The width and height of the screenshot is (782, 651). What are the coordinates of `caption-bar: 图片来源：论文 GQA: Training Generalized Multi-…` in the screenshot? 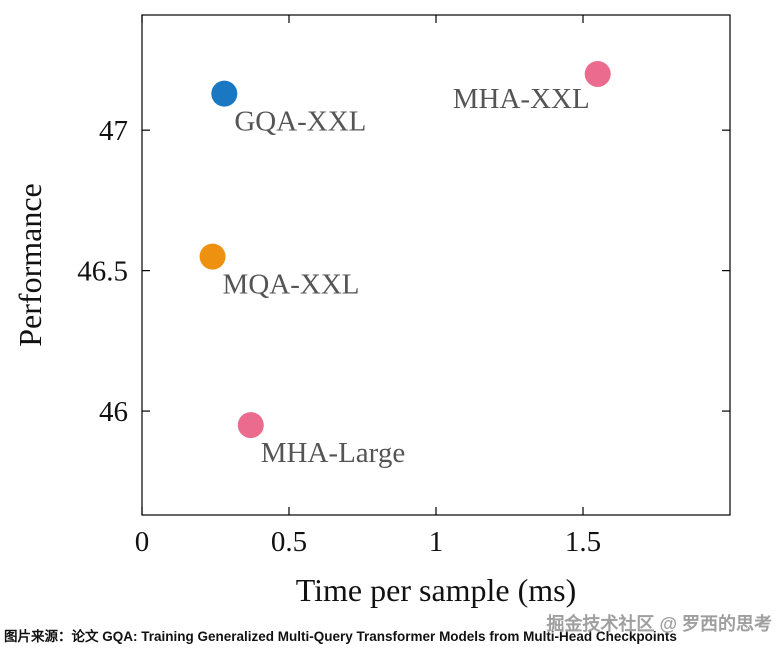 It's located at (391, 632).